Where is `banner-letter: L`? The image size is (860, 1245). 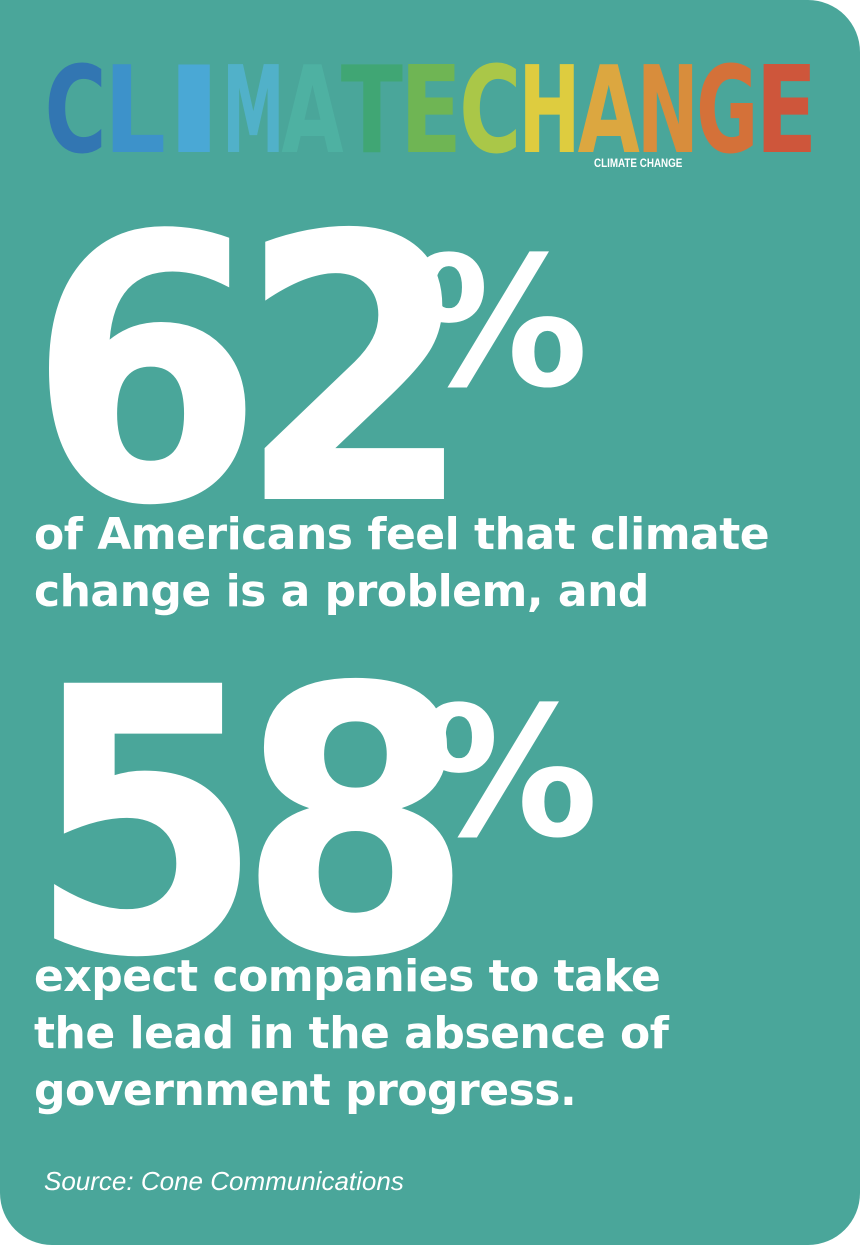
banner-letter: L is located at coordinates (135, 102).